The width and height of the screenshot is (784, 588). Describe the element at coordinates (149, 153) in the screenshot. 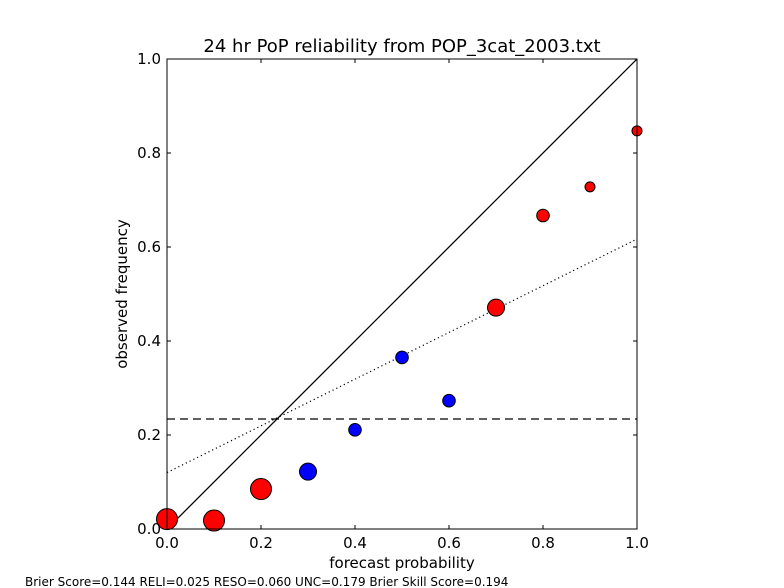

I see `y-tick-label: 0.8` at that location.